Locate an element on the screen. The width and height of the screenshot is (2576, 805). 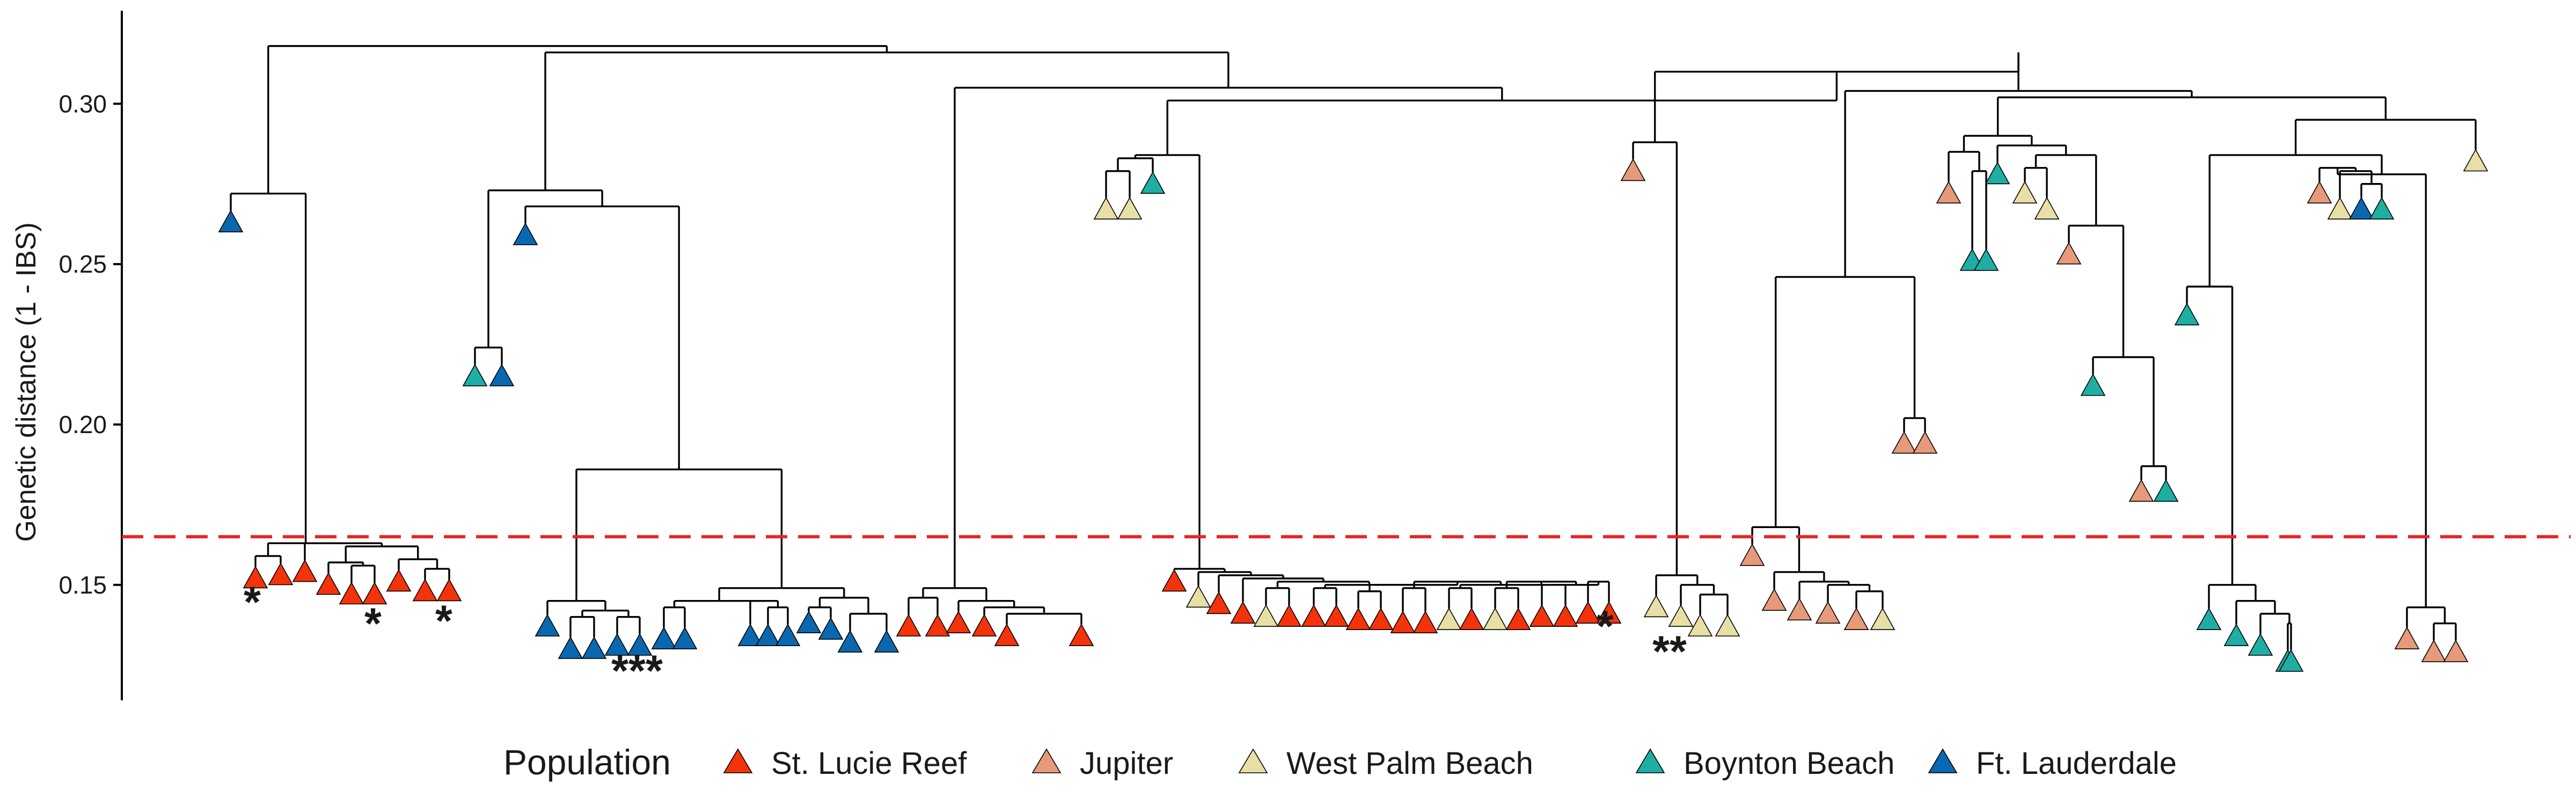
significance-marks: * * ******* is located at coordinates (965, 637).